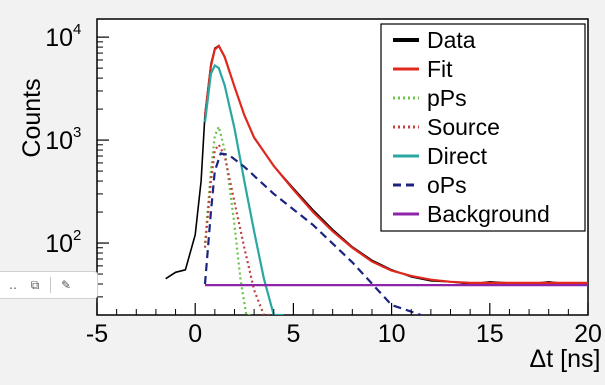  Describe the element at coordinates (451, 40) in the screenshot. I see `legend-label-data: Data` at that location.